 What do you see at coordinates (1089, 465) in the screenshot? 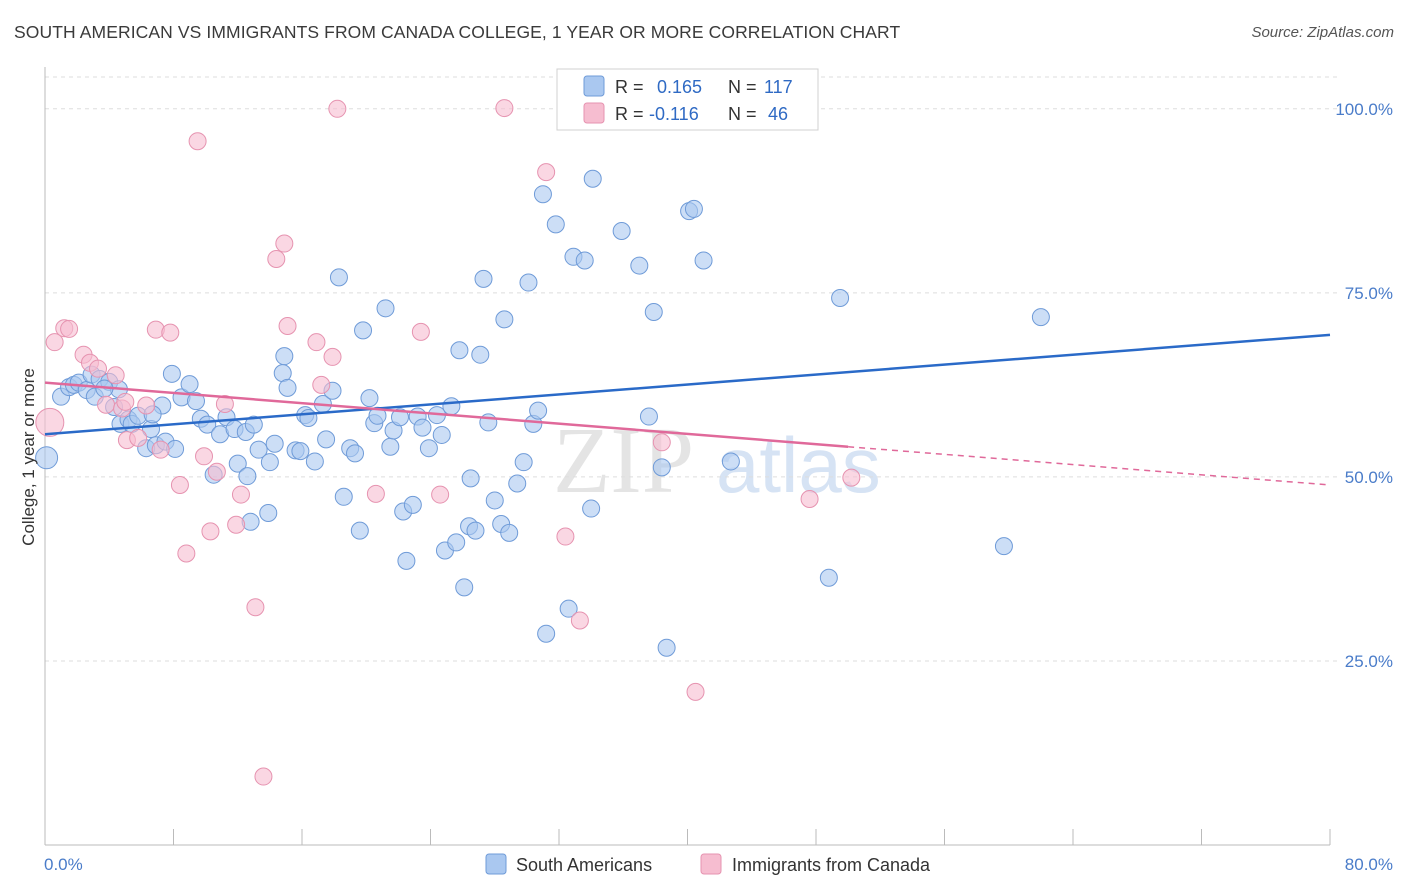
I see `trend-line-immigrants-canada-extension` at bounding box center [1089, 465].